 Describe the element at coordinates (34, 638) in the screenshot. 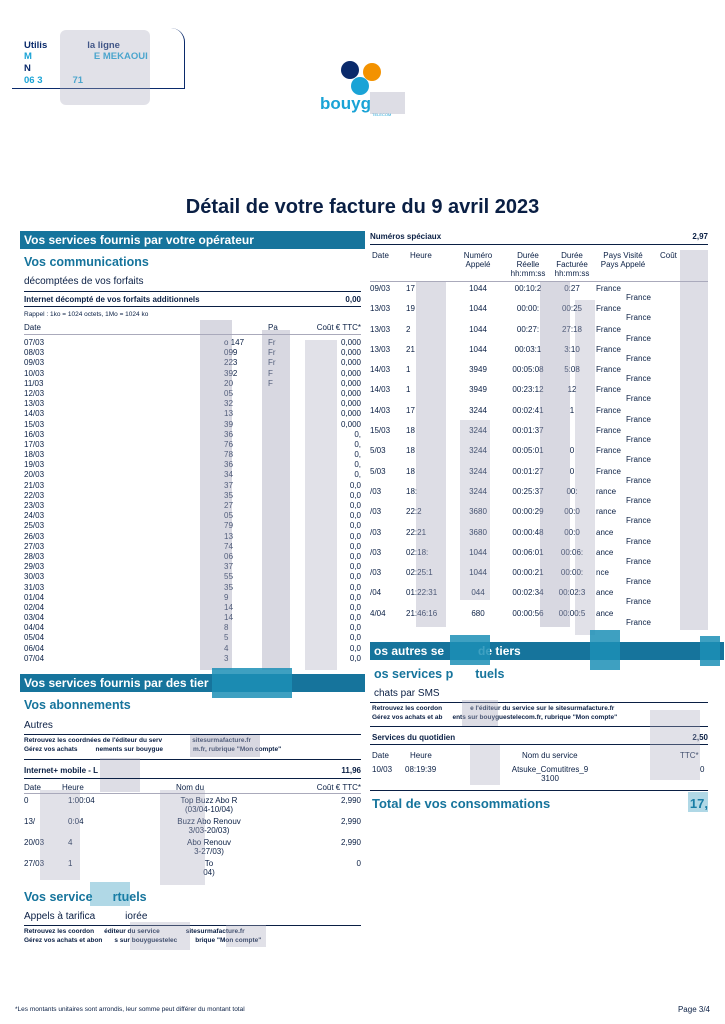

I see `usage-date: 05/04` at that location.